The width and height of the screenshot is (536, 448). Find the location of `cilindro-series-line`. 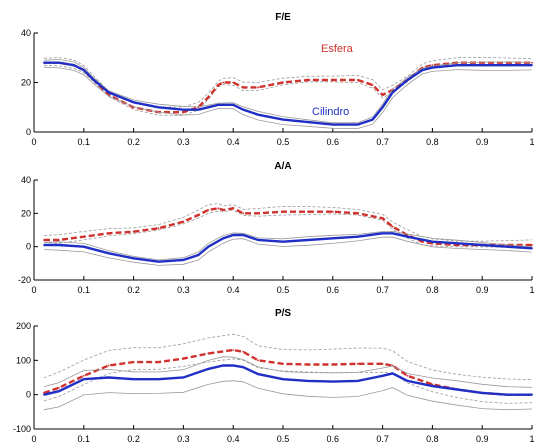

cilindro-series-line is located at coordinates (288, 247).